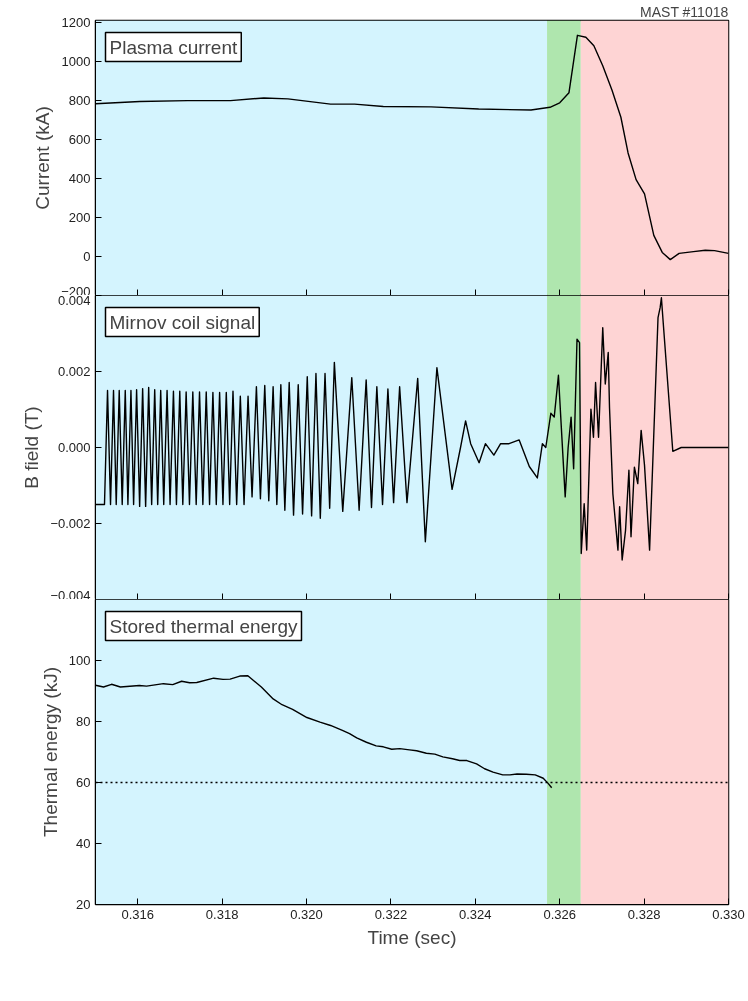 This screenshot has width=748, height=1001. What do you see at coordinates (222, 914) in the screenshot?
I see `x-tick-label: 0.318` at bounding box center [222, 914].